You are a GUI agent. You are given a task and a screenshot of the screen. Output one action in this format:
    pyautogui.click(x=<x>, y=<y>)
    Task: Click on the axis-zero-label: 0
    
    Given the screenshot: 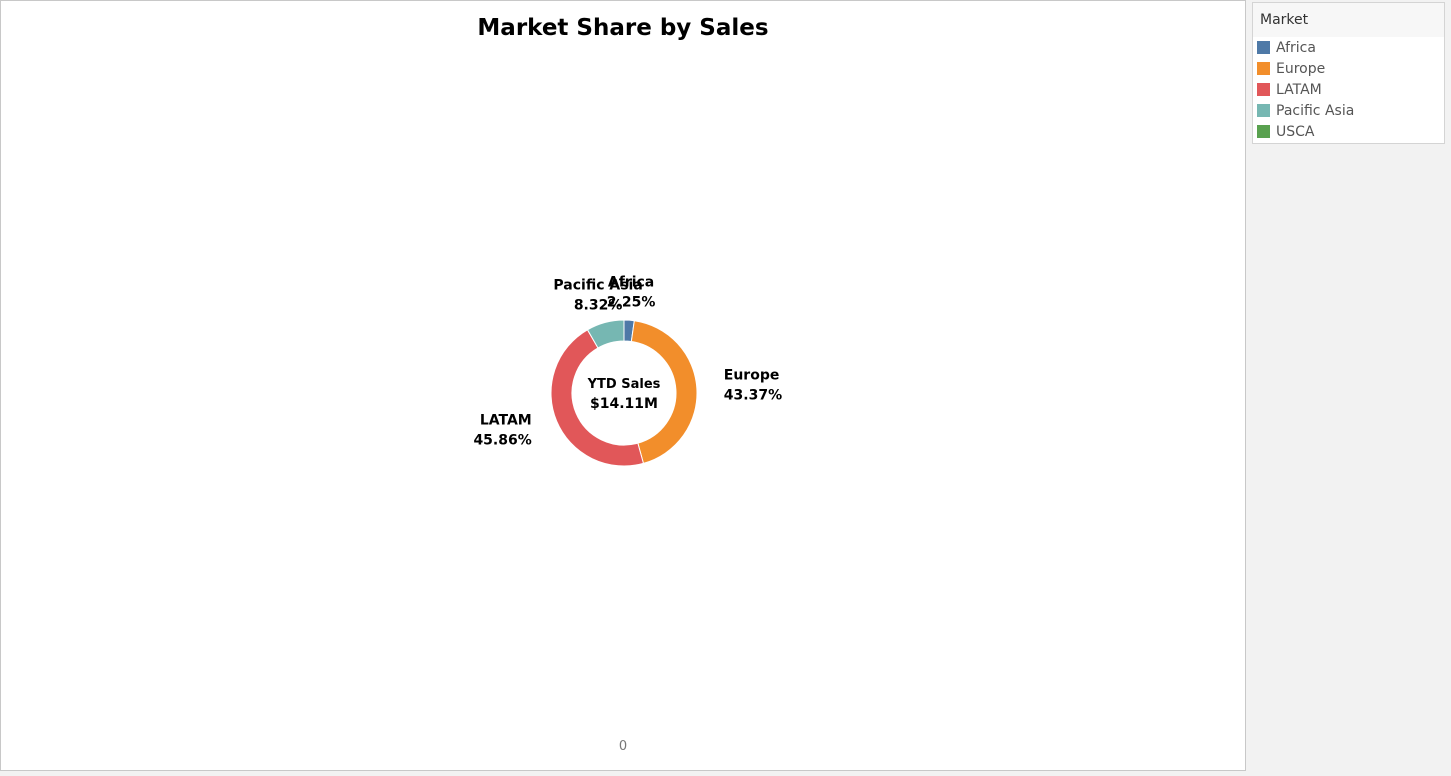 What is the action you would take?
    pyautogui.click(x=623, y=746)
    